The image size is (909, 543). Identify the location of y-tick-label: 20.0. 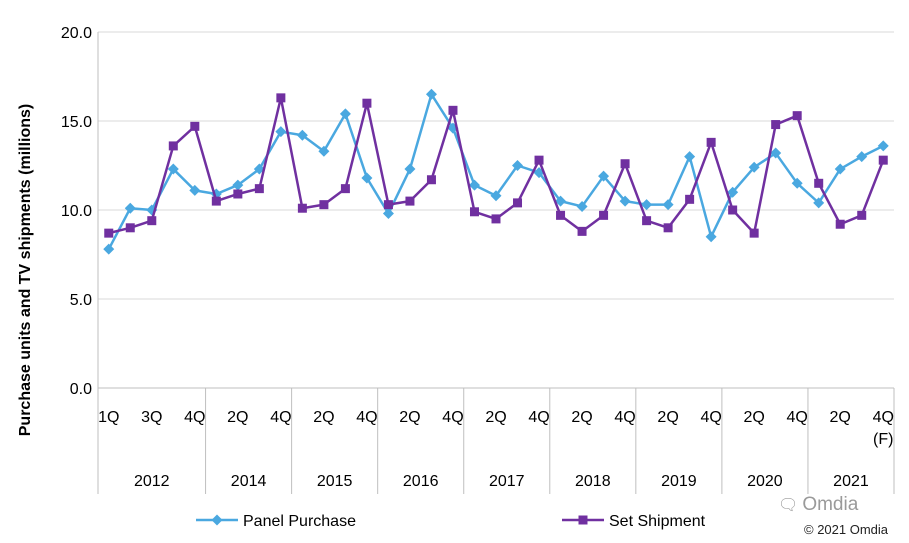
(76, 33).